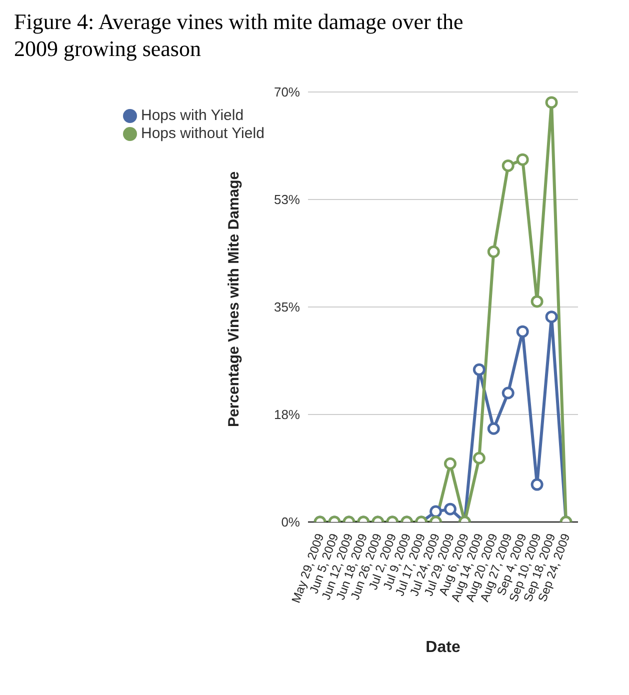 This screenshot has height=695, width=629. I want to click on legend-label: Hops without Yield, so click(202, 133).